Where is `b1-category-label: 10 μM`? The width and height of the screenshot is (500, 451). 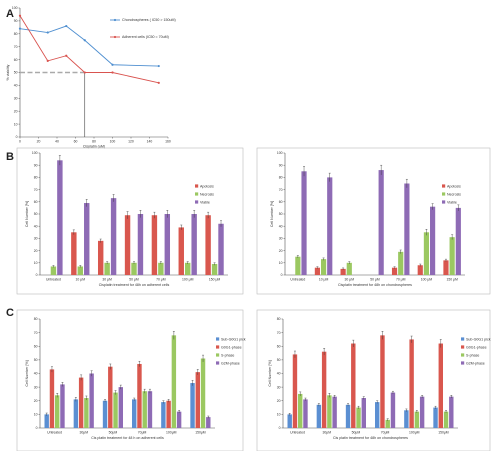
b1-category-label: 10 μM is located at coordinates (81, 280).